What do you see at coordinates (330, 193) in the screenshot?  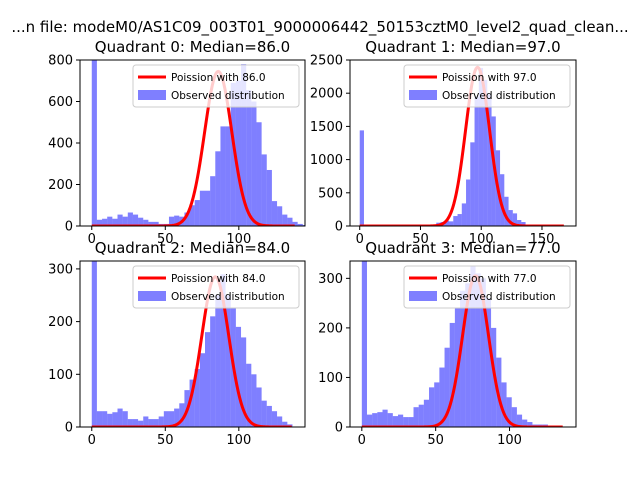 I see `y-tick-label: 500` at bounding box center [330, 193].